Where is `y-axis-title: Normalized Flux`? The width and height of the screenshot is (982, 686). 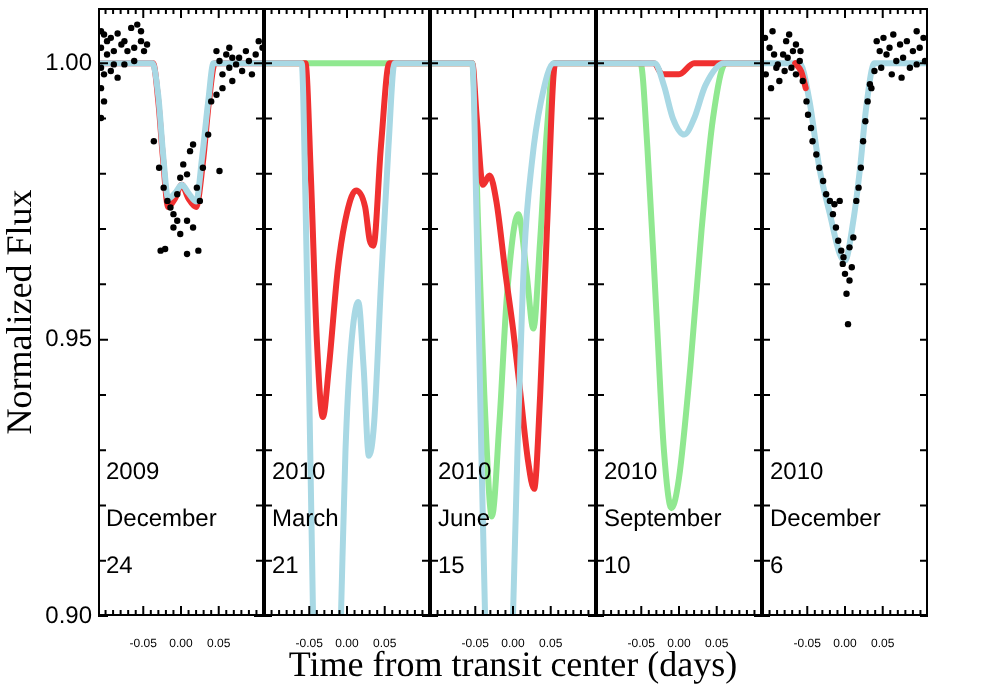 y-axis-title: Normalized Flux is located at coordinates (20, 312).